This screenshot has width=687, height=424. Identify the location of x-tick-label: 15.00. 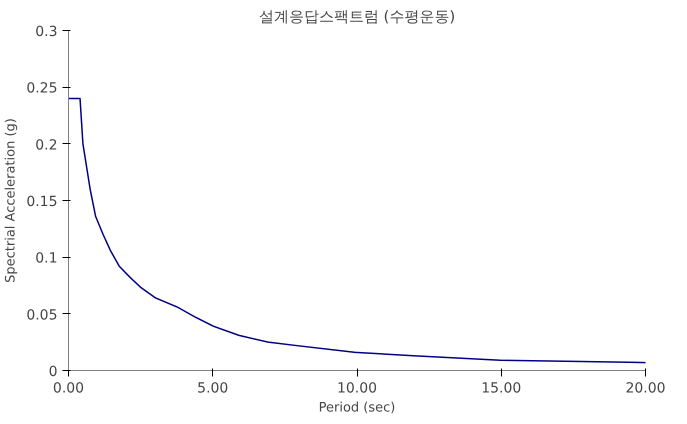
(501, 388).